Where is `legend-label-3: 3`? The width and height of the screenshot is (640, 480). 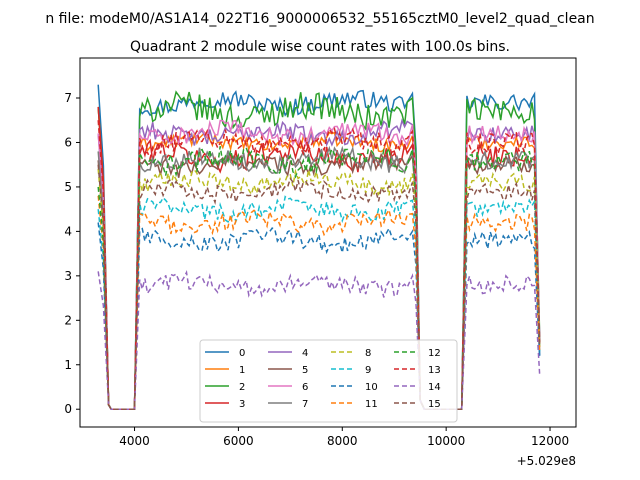 legend-label-3: 3 is located at coordinates (242, 404).